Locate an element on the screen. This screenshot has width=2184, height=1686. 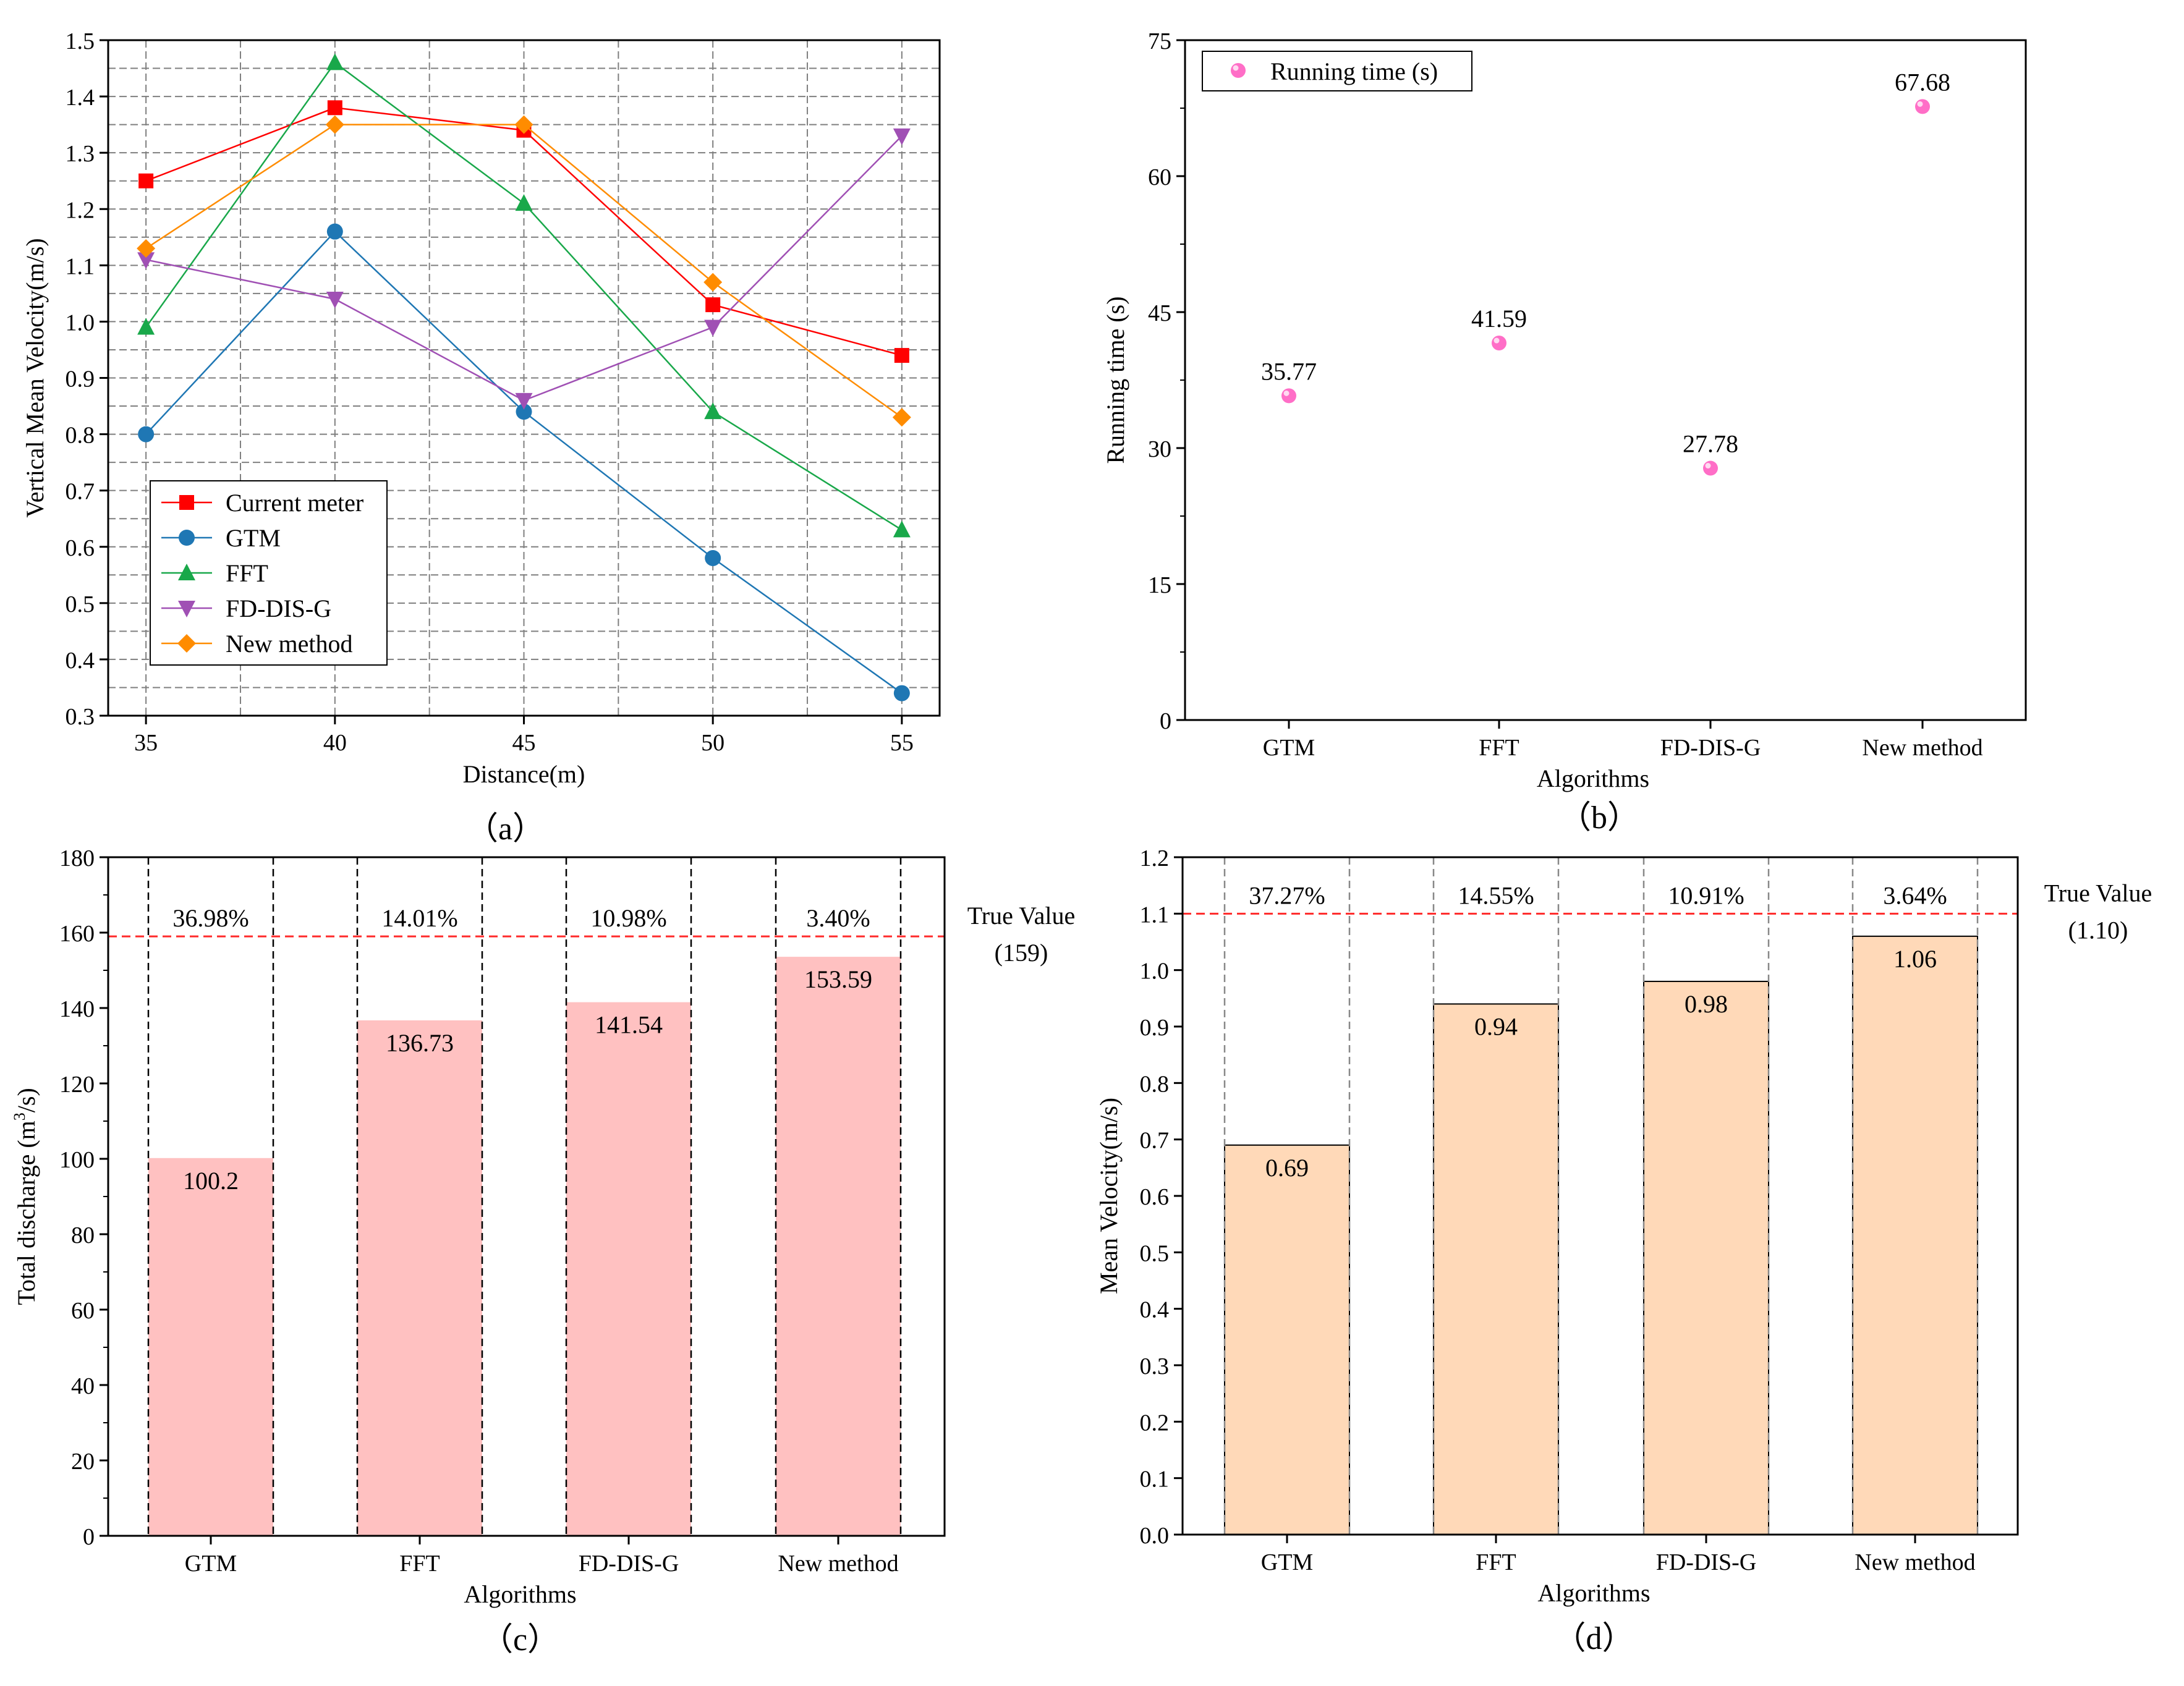
data-label: 141.54 is located at coordinates (629, 1025).